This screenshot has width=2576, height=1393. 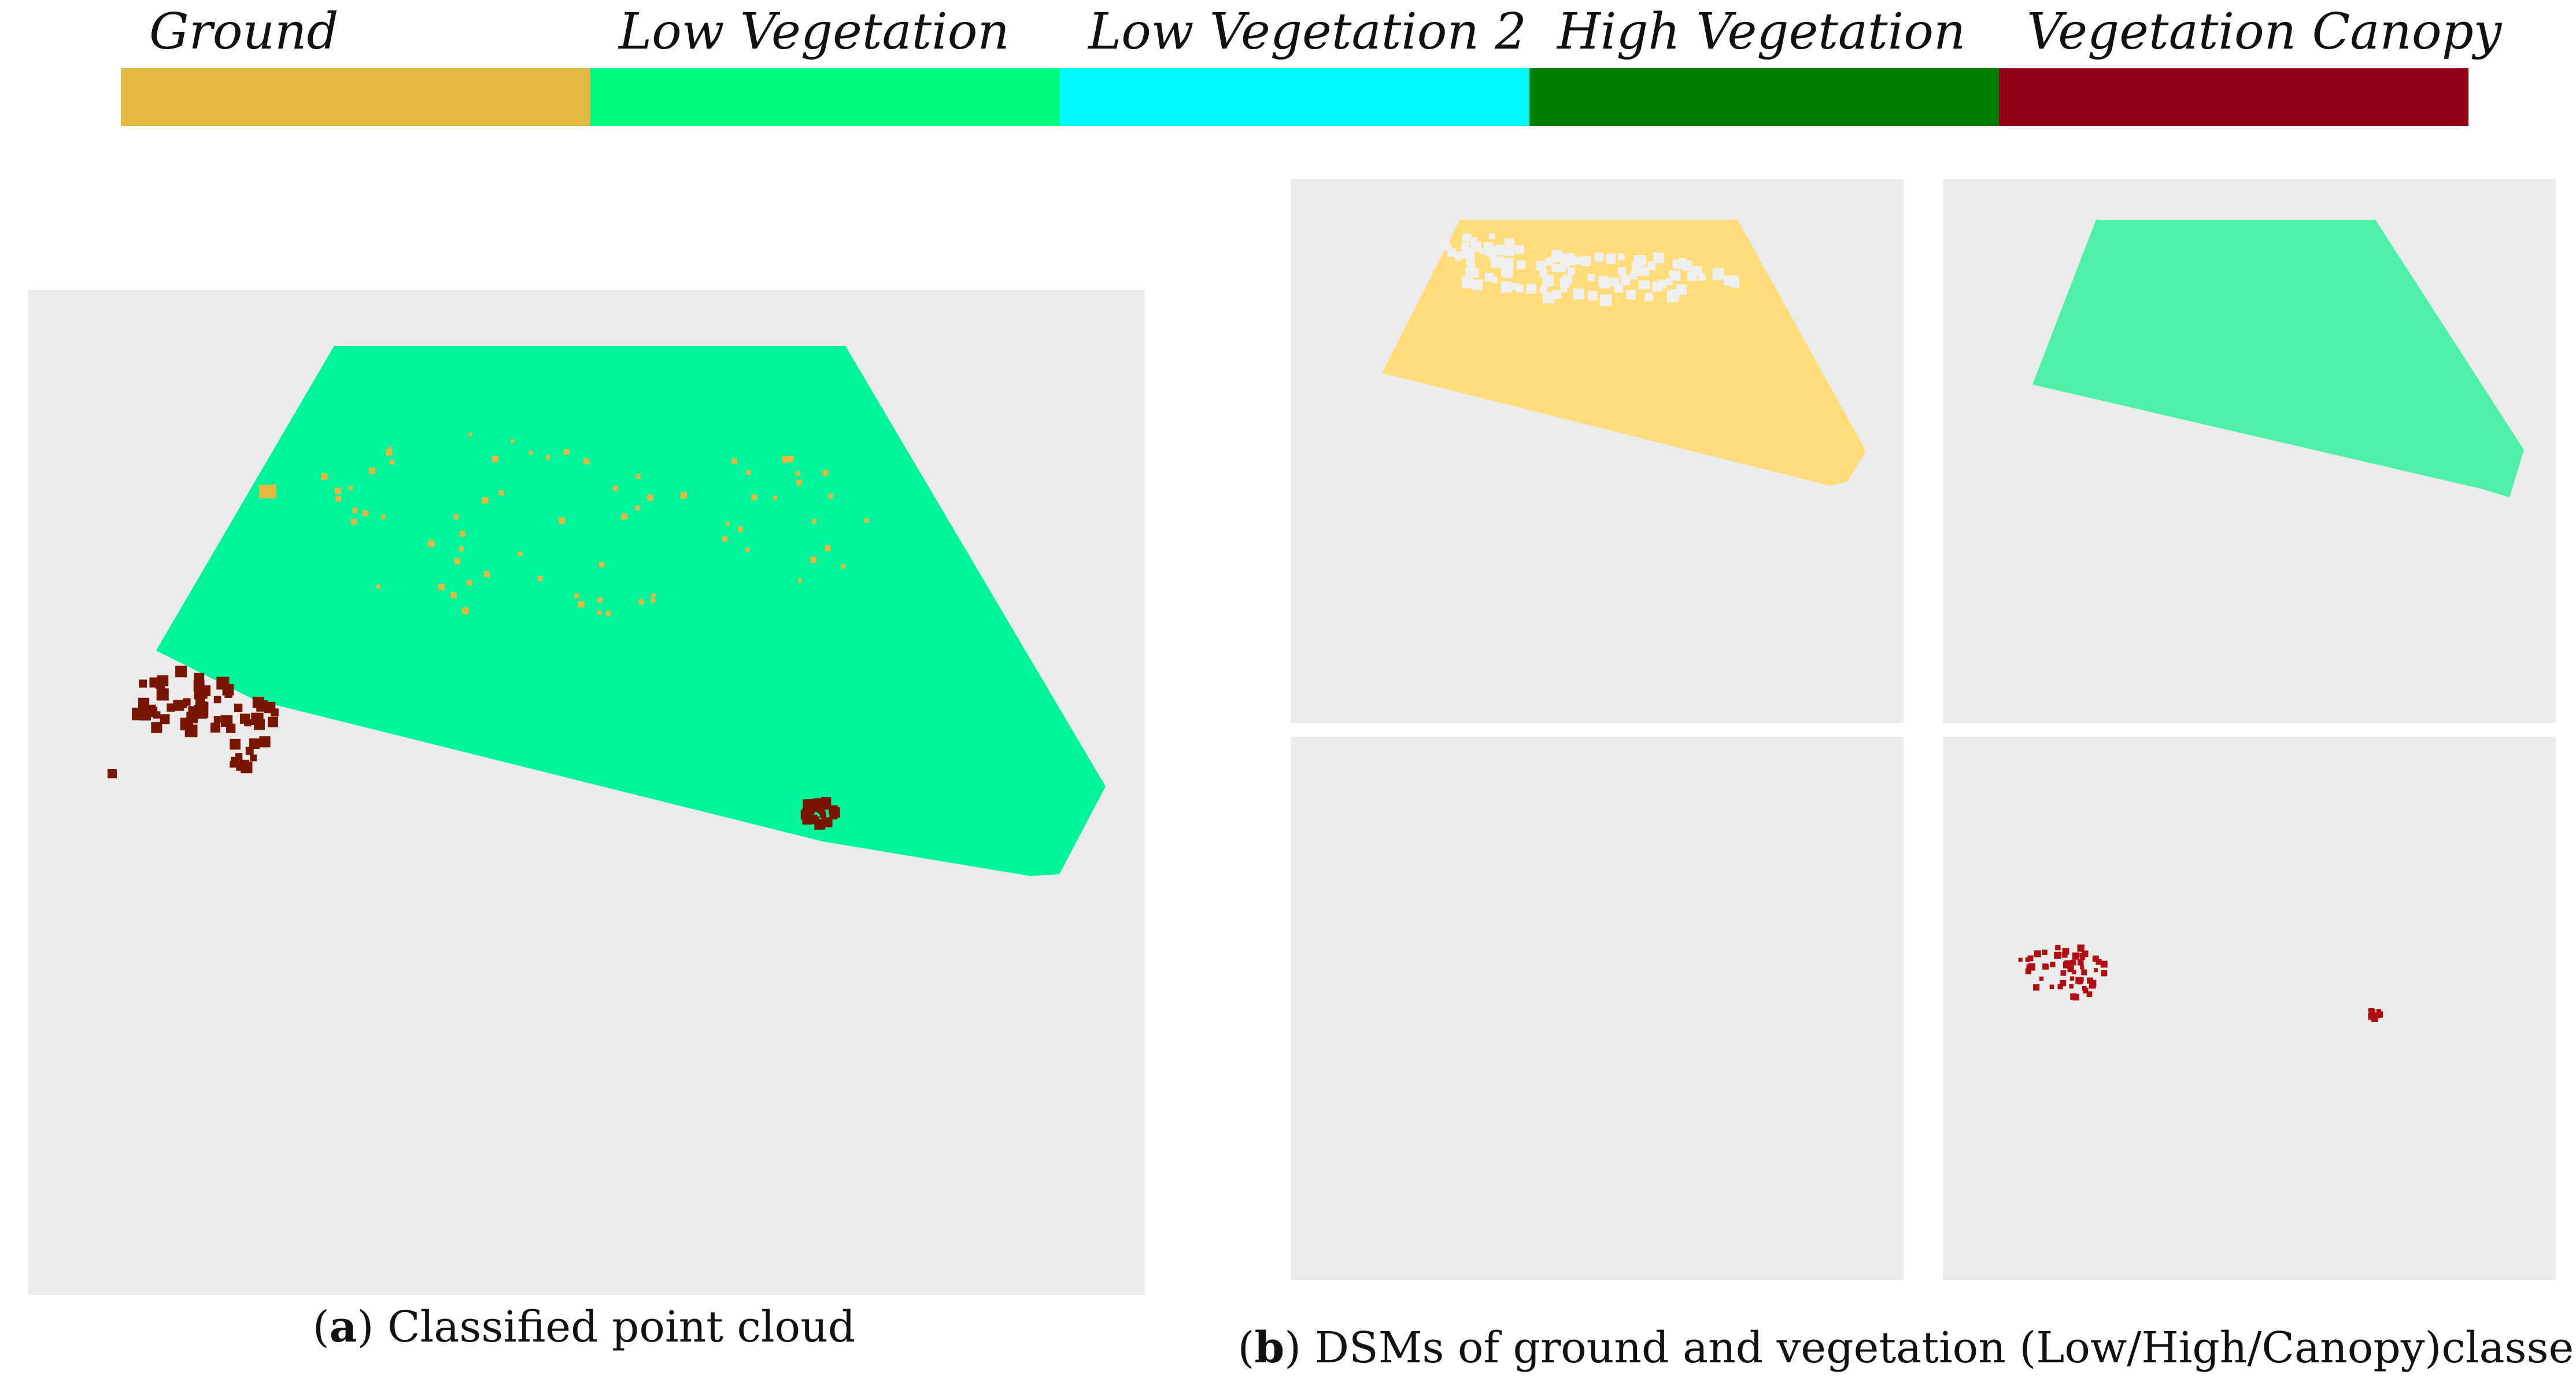 I want to click on ground-patch, so click(x=267, y=492).